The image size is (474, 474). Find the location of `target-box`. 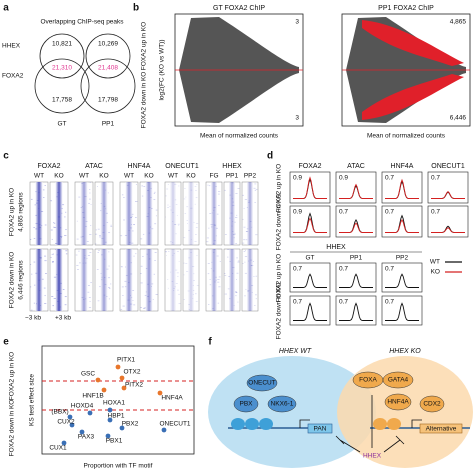

target-box is located at coordinates (320, 428).